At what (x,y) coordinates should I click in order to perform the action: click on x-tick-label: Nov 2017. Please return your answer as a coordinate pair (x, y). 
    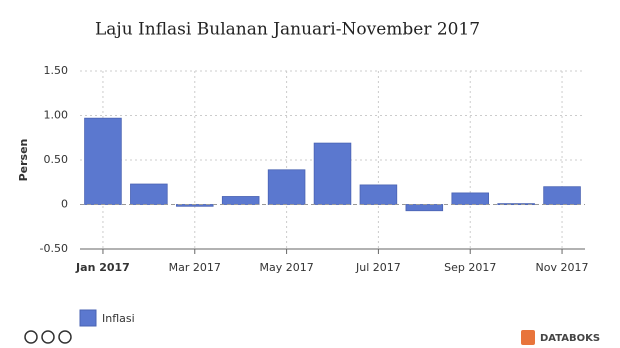
    Looking at the image, I should click on (562, 267).